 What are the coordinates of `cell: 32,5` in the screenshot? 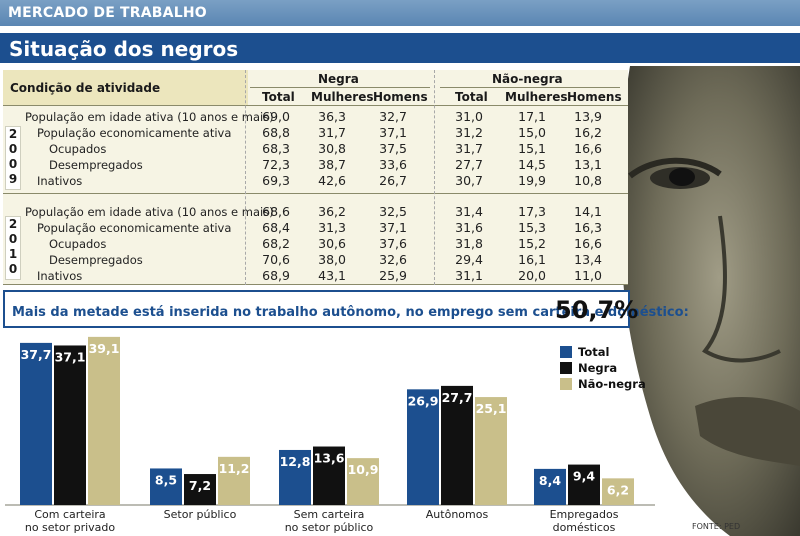 It's located at (393, 211).